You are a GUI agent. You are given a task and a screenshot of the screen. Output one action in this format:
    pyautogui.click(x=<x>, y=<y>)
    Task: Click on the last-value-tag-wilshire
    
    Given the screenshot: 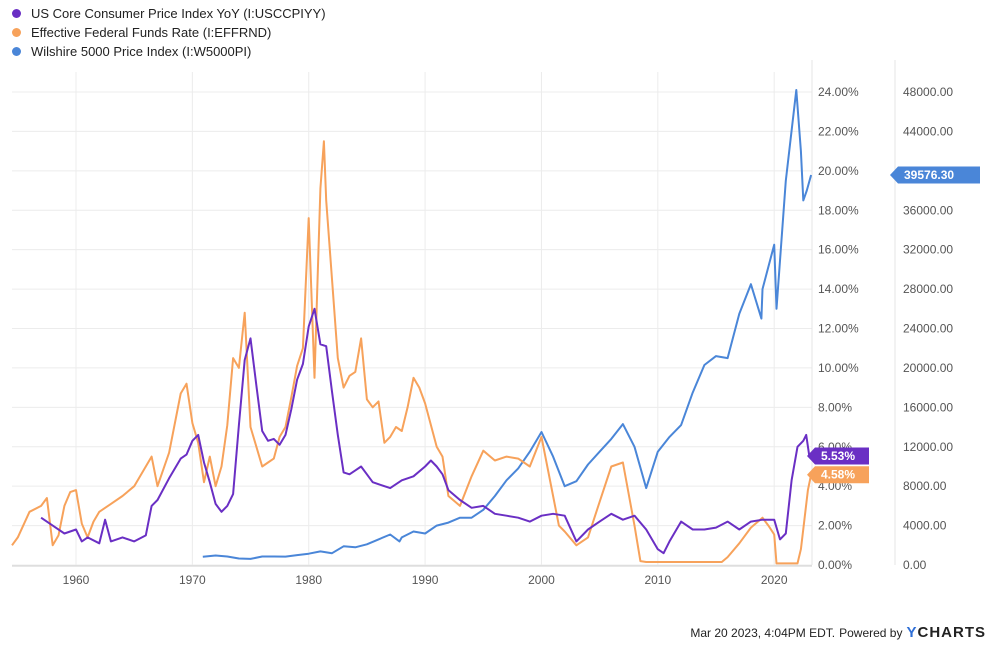 What is the action you would take?
    pyautogui.click(x=935, y=175)
    